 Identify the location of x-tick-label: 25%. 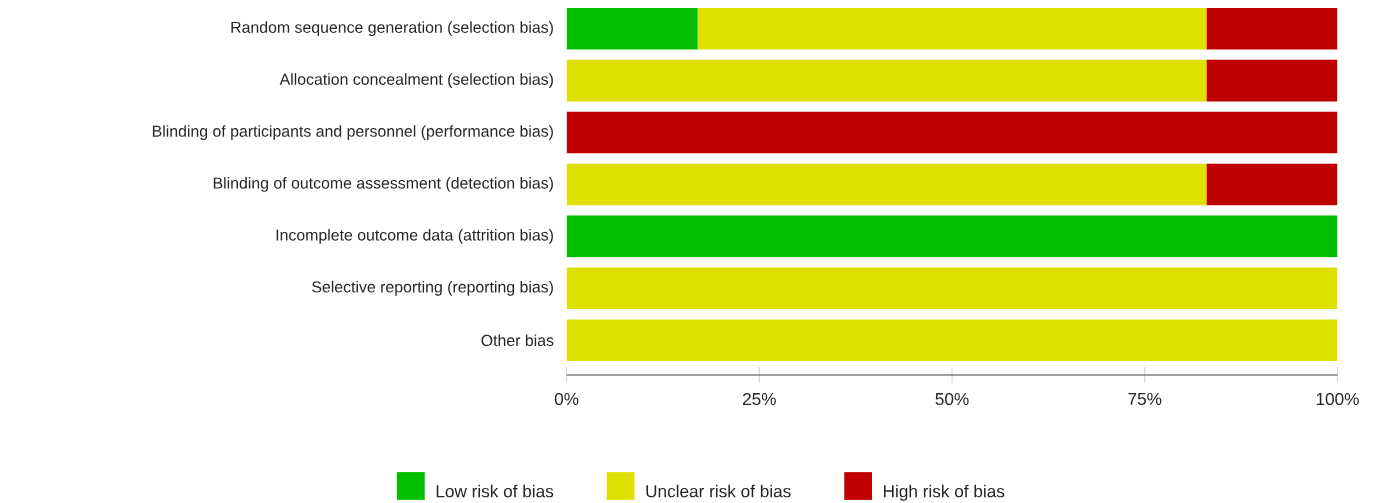
(759, 399).